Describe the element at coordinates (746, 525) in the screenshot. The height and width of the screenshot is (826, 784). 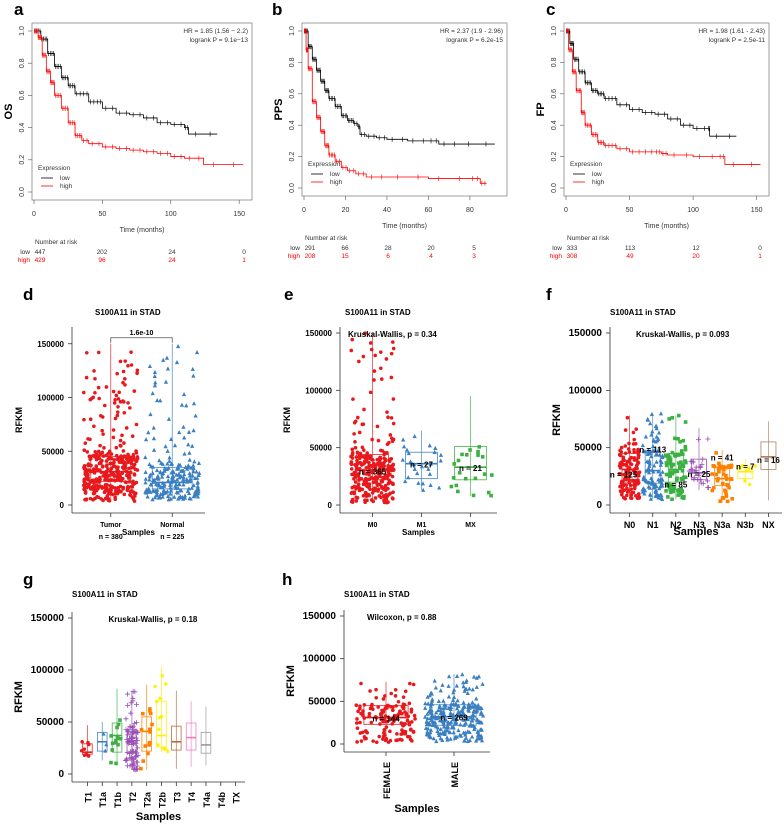
I see `x-category-label: N3b` at that location.